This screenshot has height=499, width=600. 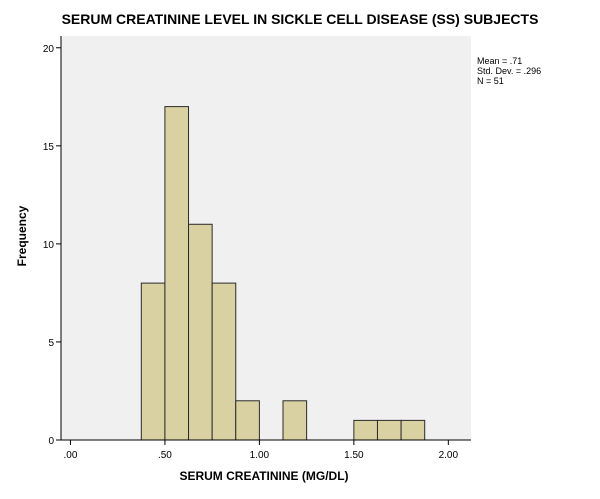 What do you see at coordinates (165, 455) in the screenshot?
I see `x-tick-label-.50: .50` at bounding box center [165, 455].